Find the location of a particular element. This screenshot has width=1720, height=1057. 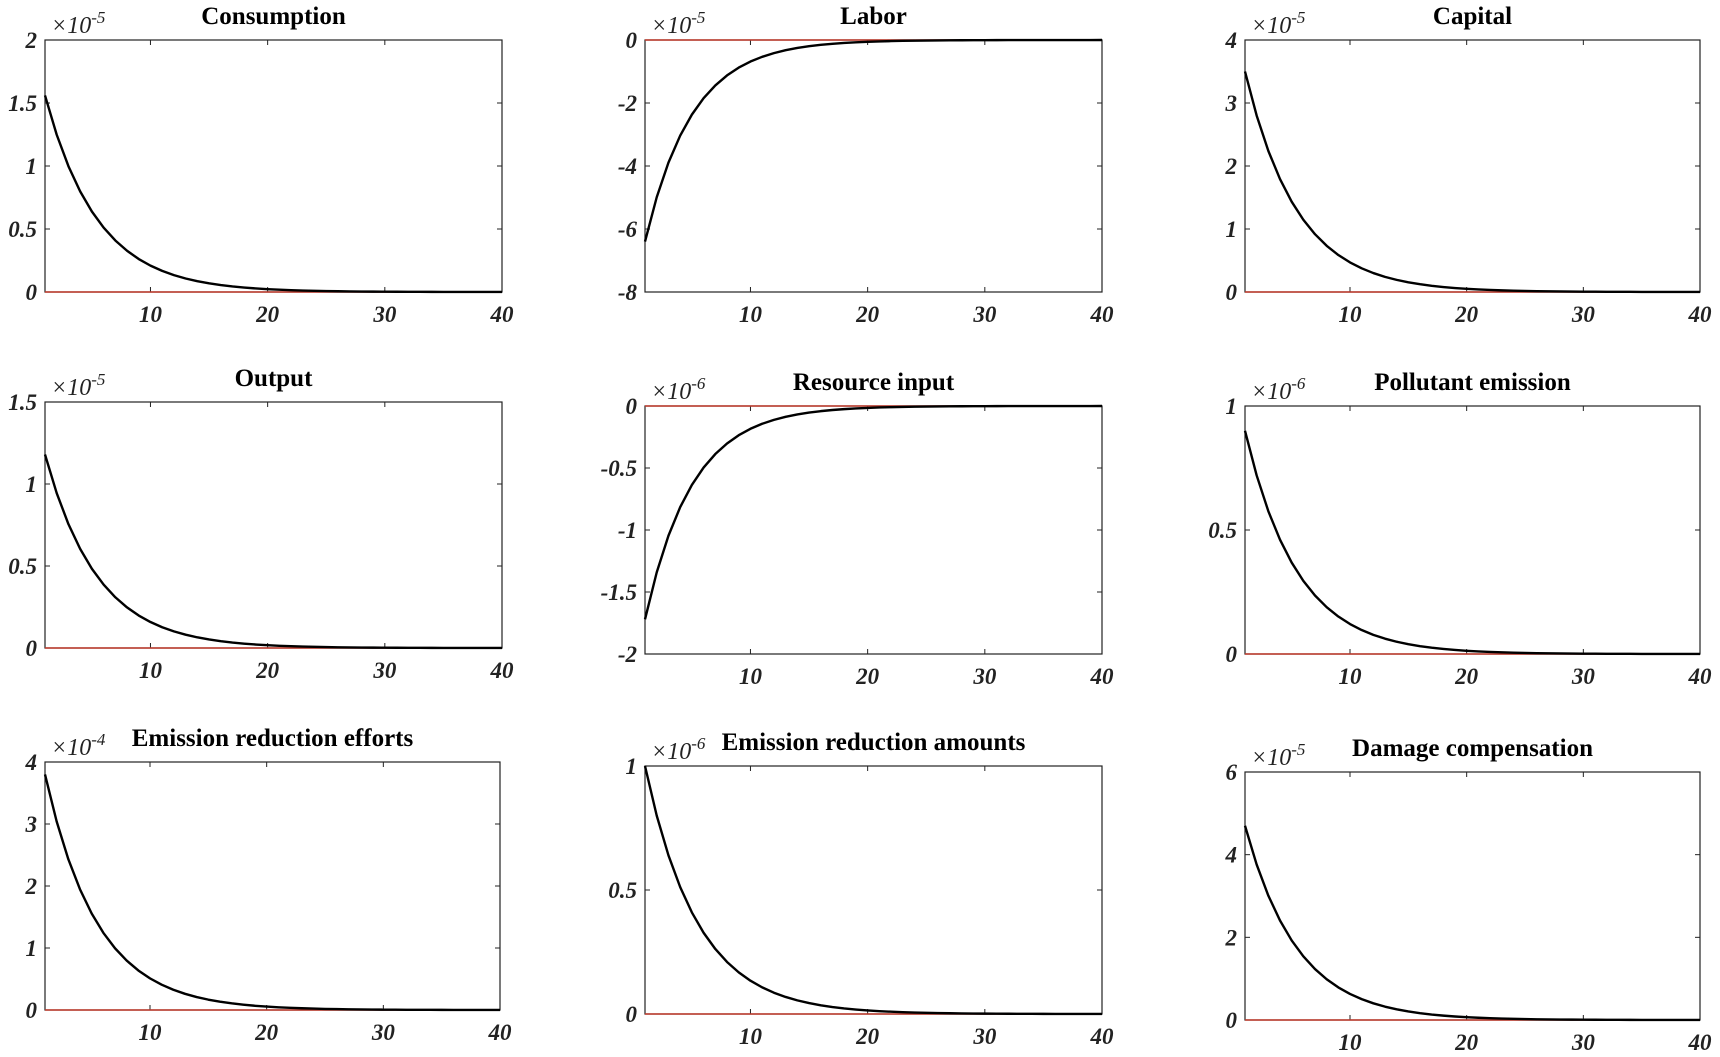

panel-capital: 0 1 2 3 4 10 20 30 40 ×10⁻⁵ Capital is located at coordinates (1469, 165).